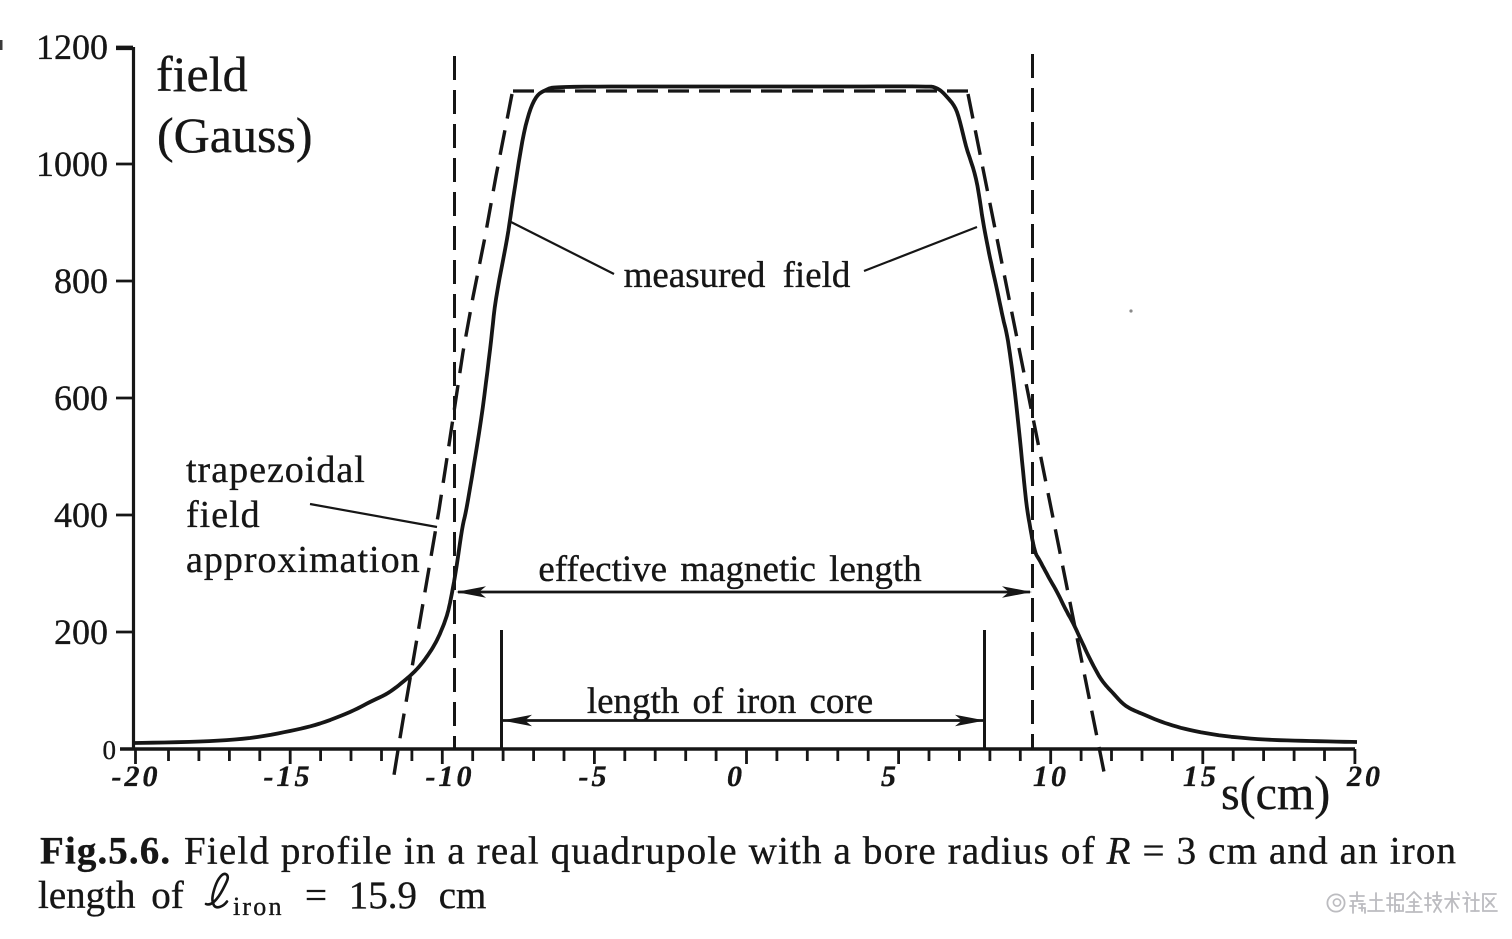  I want to click on svg-text: 10, so click(1051, 776).